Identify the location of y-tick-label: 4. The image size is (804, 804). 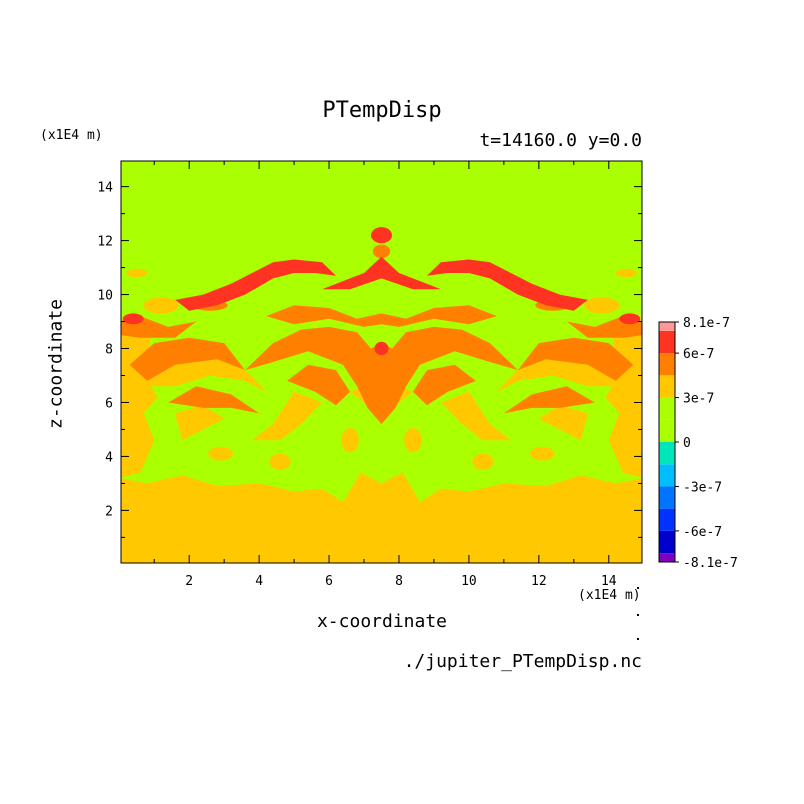
(109, 457).